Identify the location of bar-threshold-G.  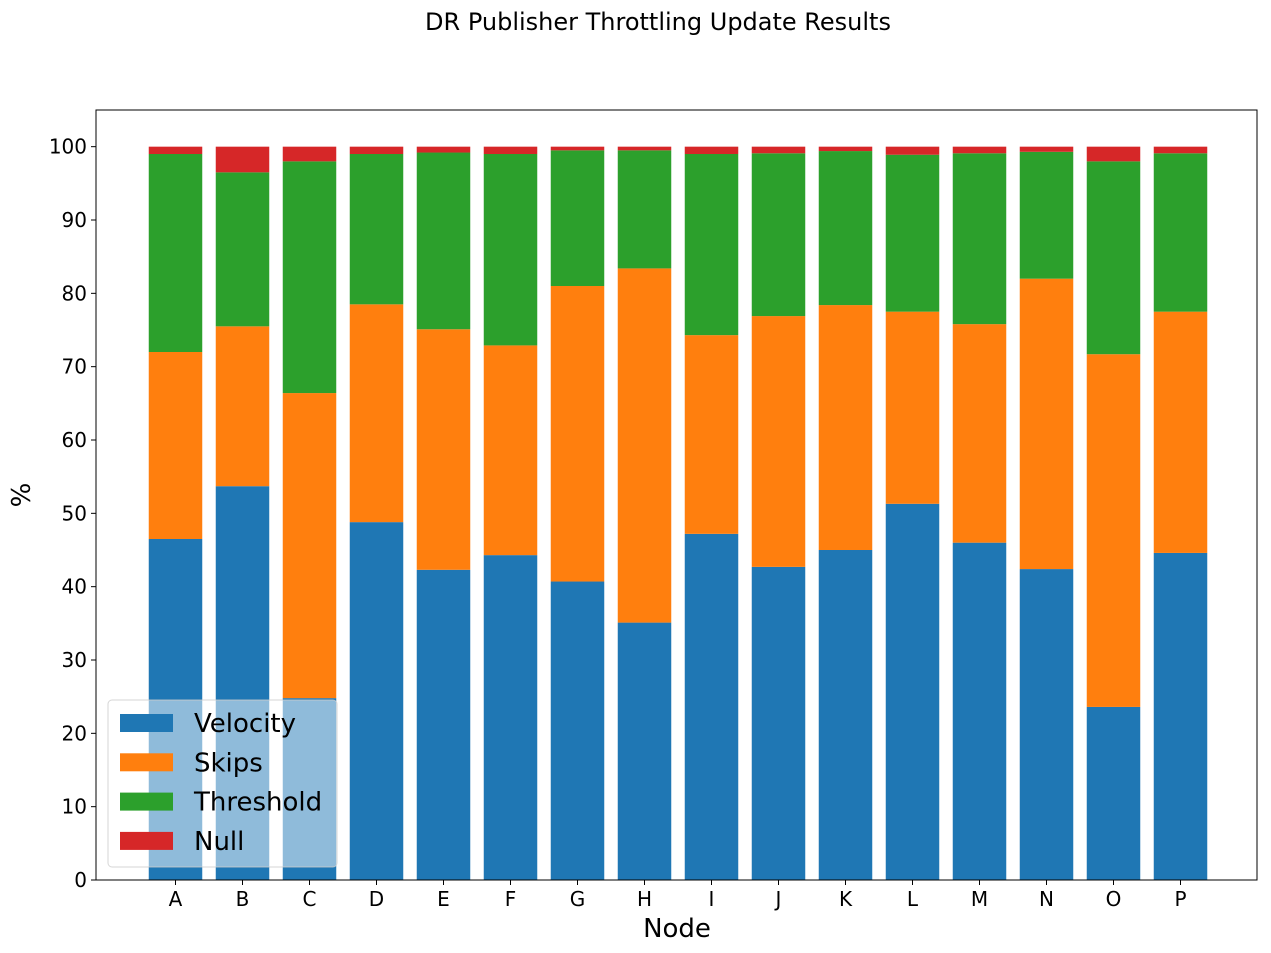
(577, 218).